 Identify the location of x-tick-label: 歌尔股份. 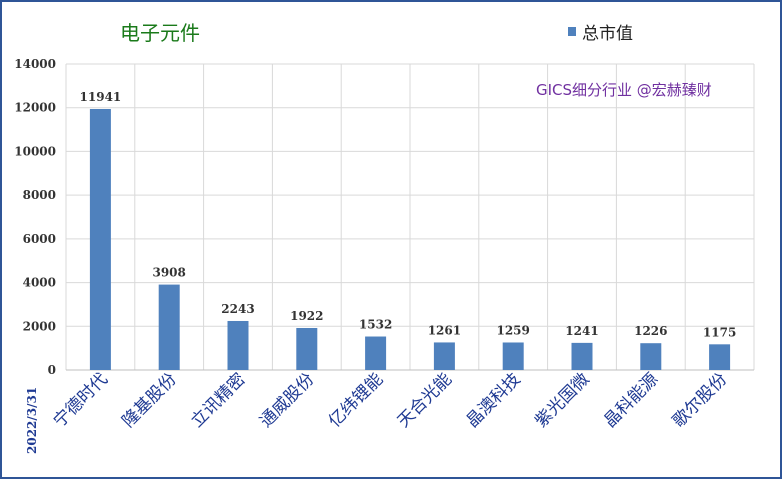
(700, 400).